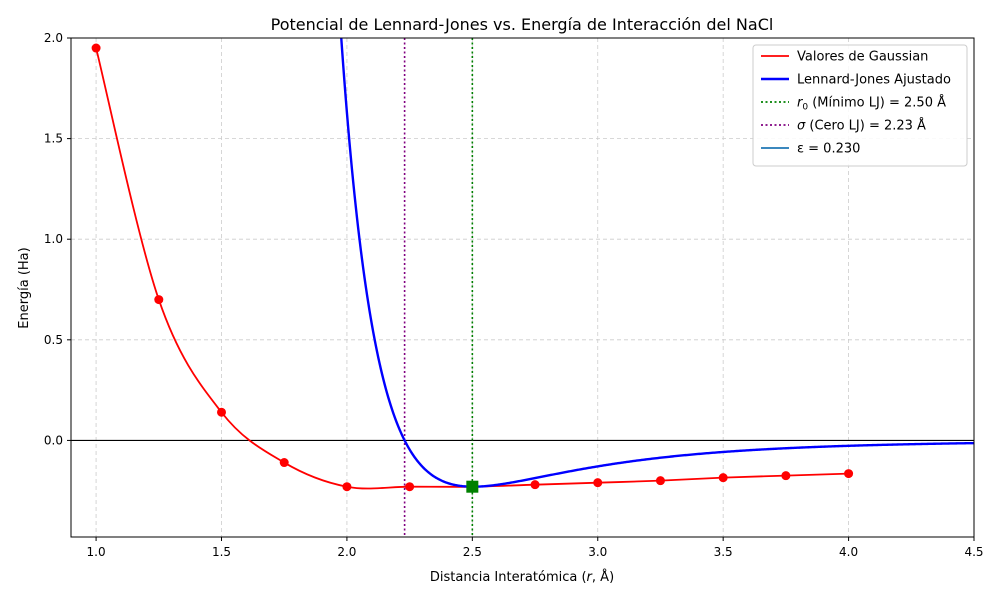  What do you see at coordinates (472, 486) in the screenshot?
I see `lj-minimum-marker` at bounding box center [472, 486].